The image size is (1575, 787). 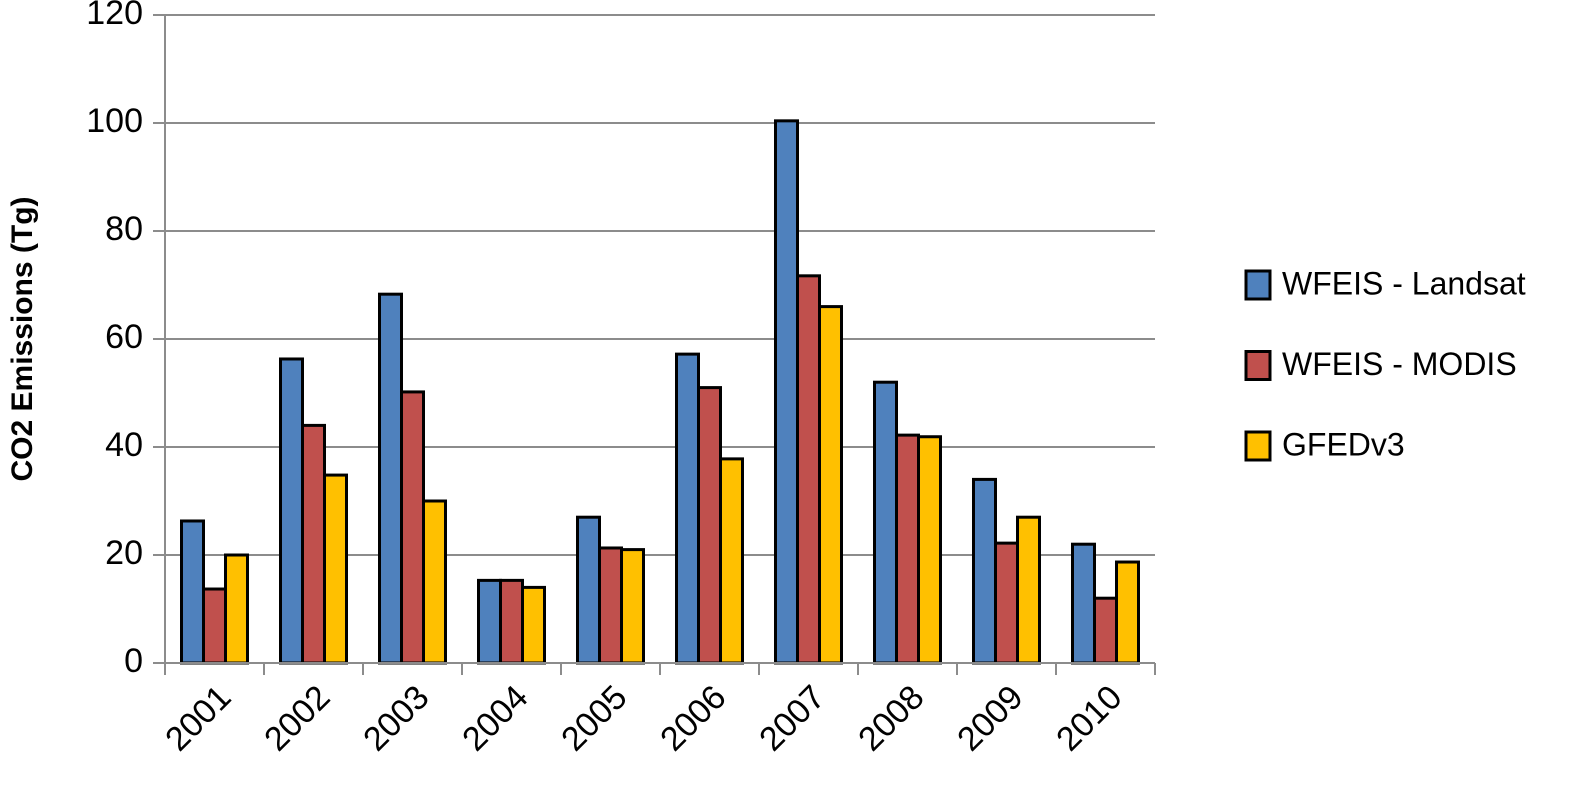 What do you see at coordinates (198, 718) in the screenshot?
I see `x-tick-label: 2001` at bounding box center [198, 718].